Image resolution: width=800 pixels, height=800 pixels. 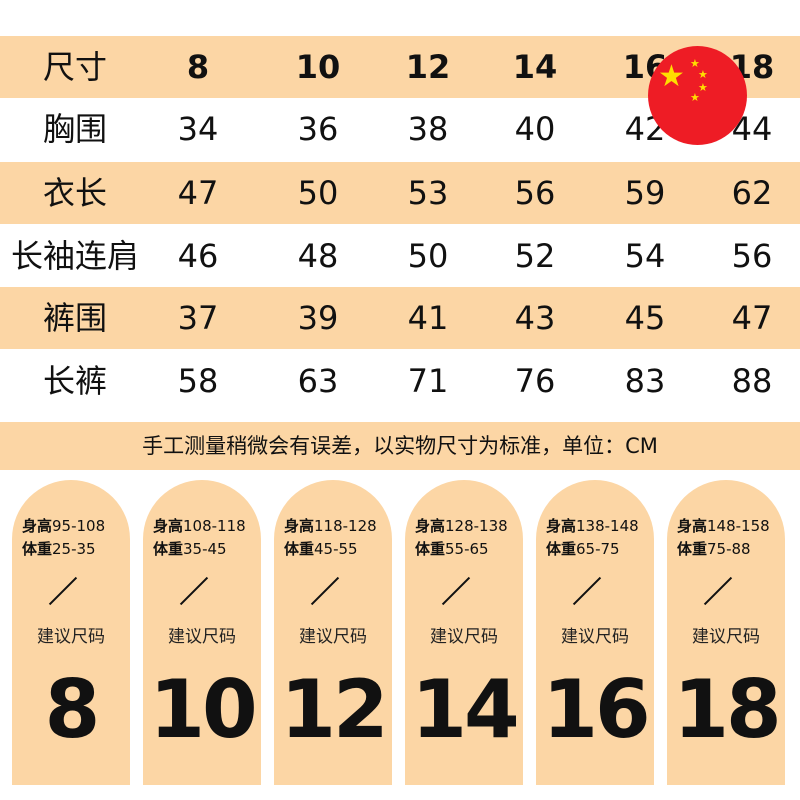 What do you see at coordinates (535, 256) in the screenshot?
I see `table-cell: 52` at bounding box center [535, 256].